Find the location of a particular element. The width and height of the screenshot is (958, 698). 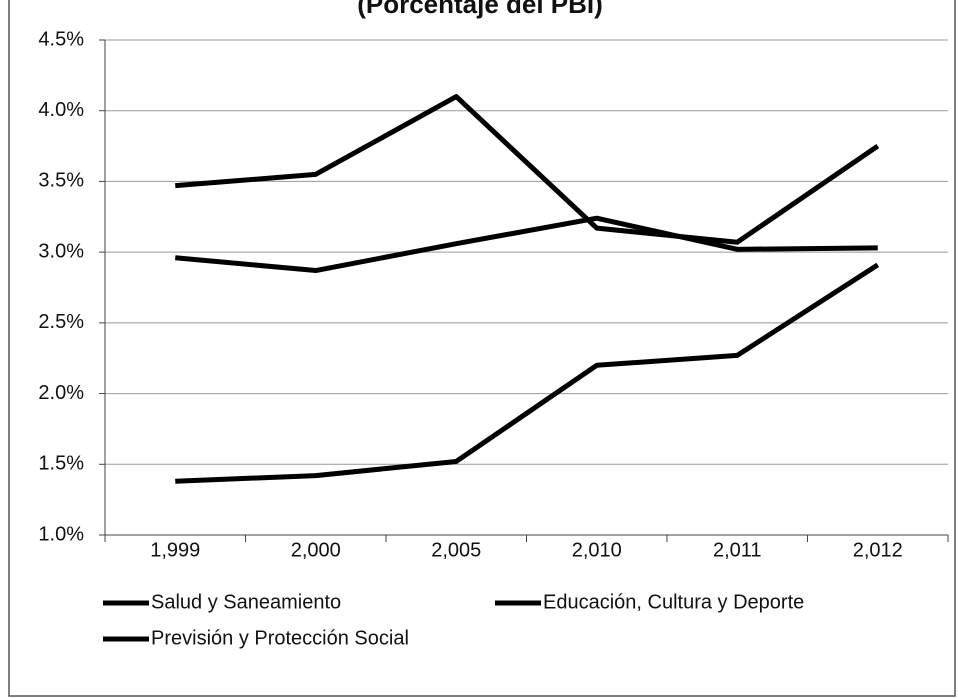

x-tick-label: 1,999 is located at coordinates (175, 550).